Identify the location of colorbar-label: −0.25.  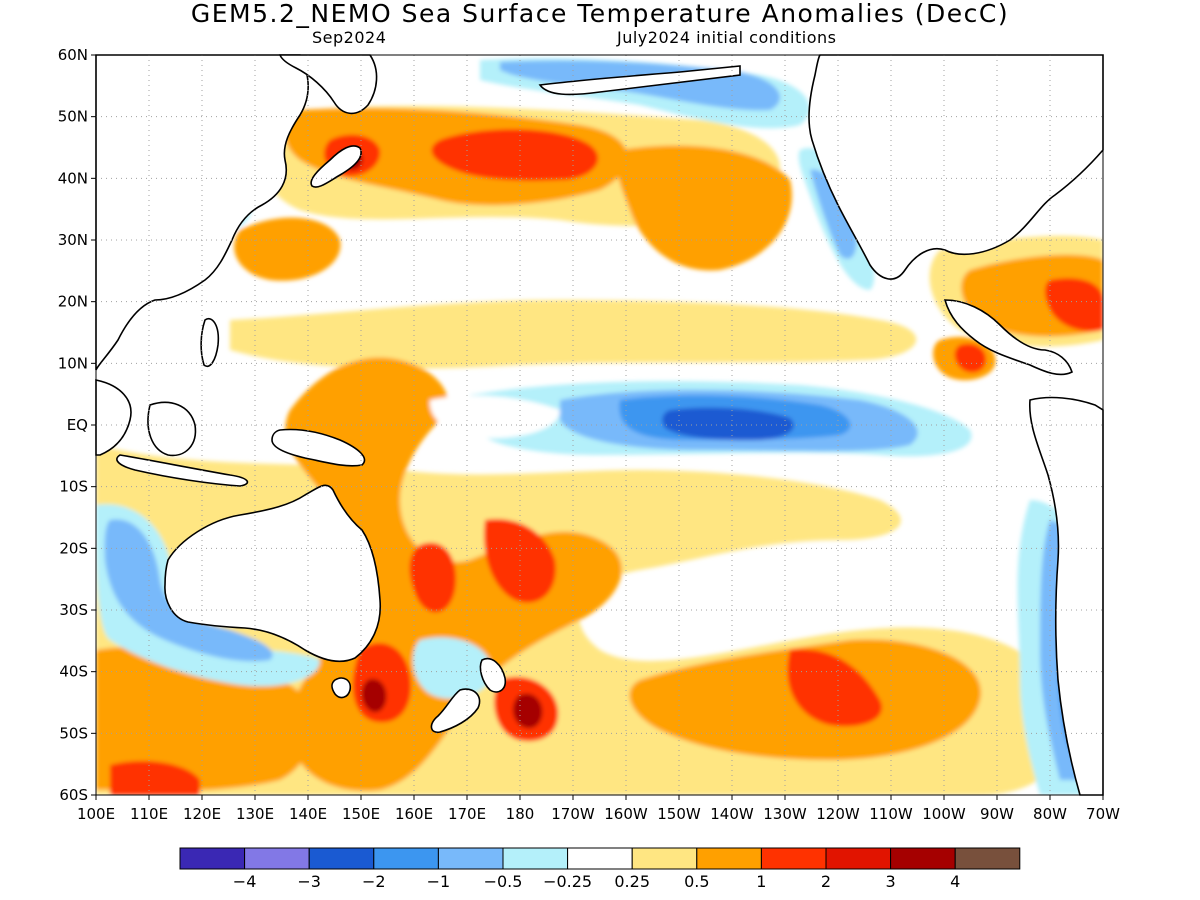
(567, 881).